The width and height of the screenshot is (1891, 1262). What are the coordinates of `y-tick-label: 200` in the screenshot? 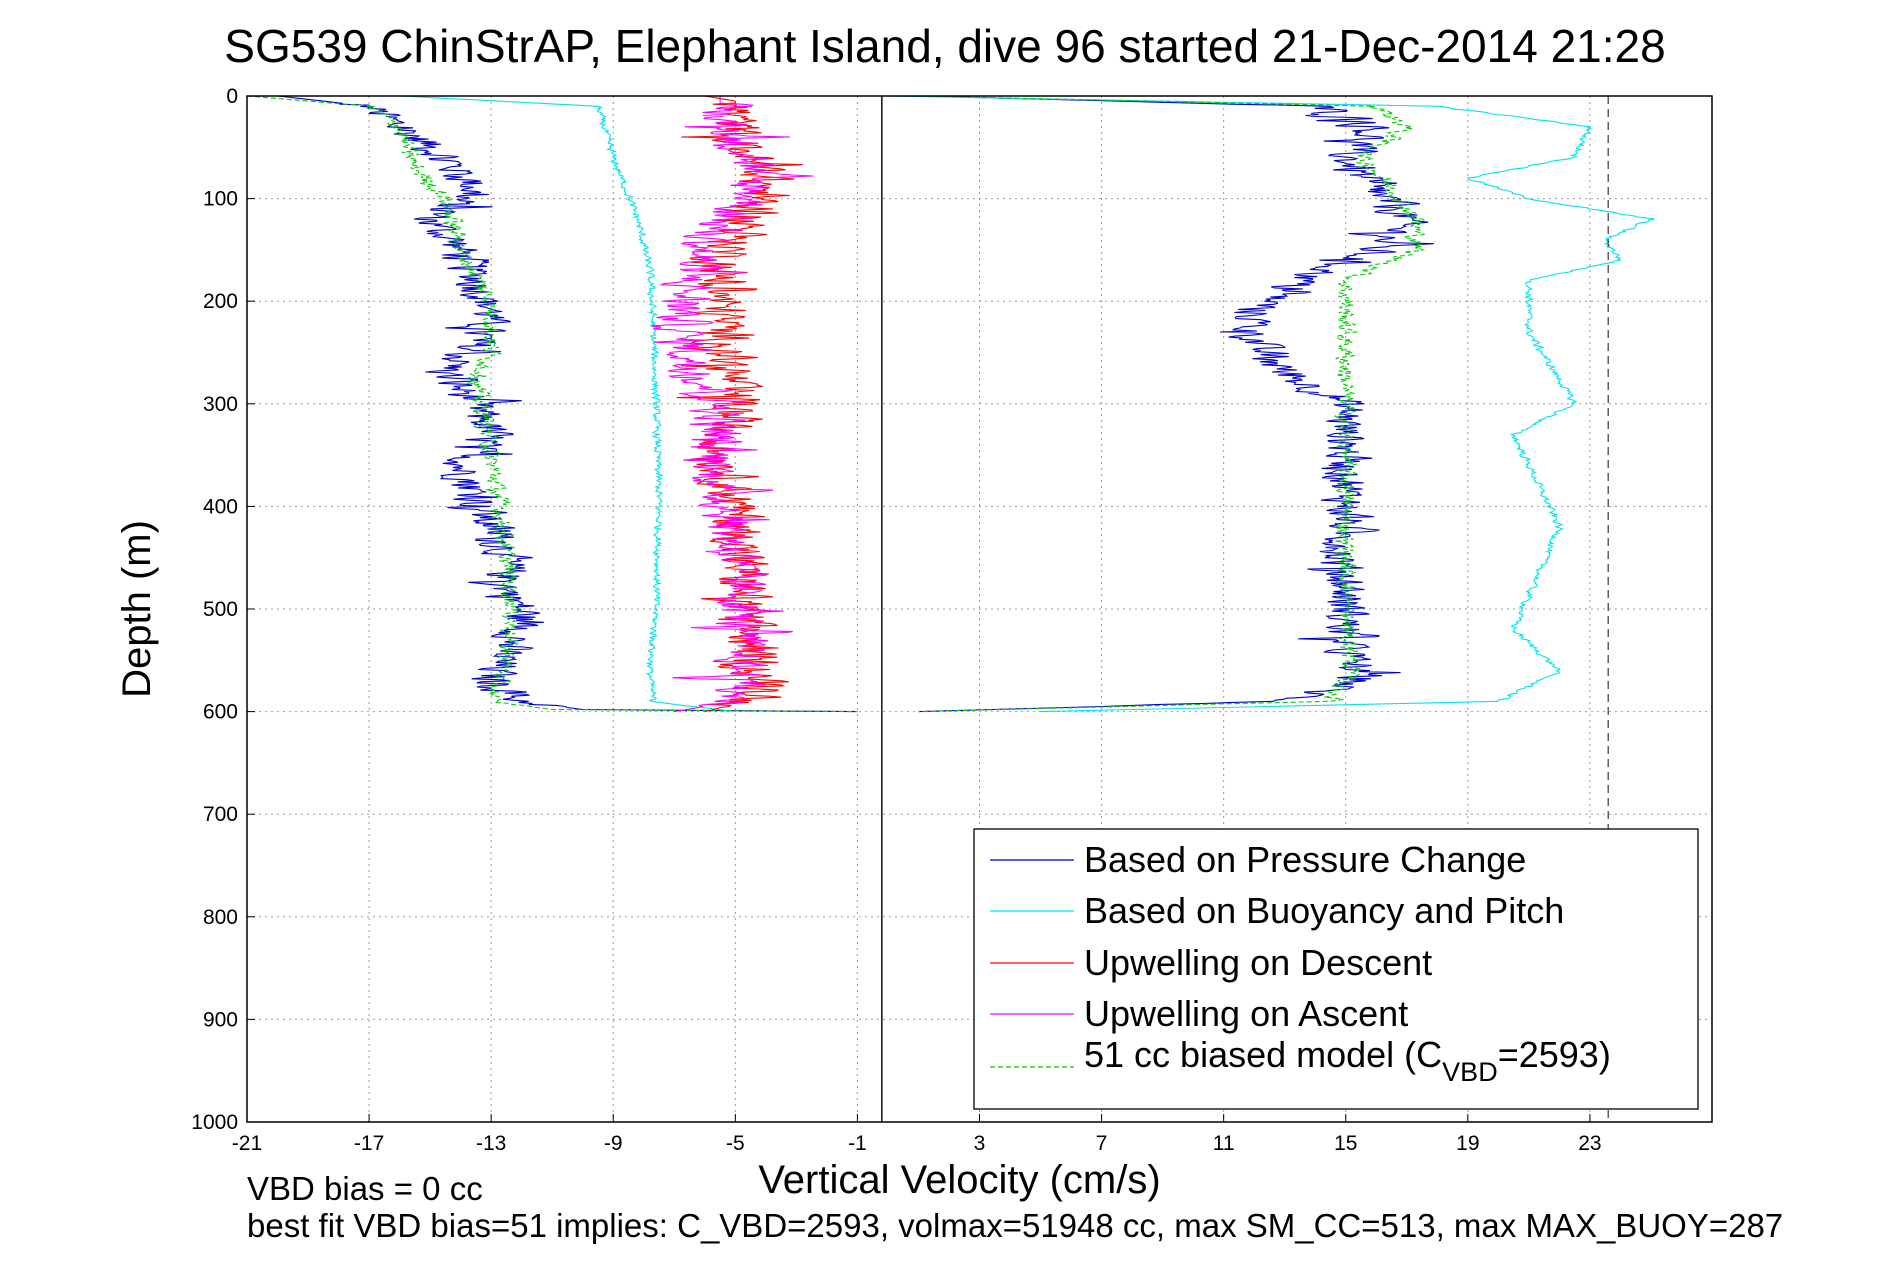 It's located at (220, 301).